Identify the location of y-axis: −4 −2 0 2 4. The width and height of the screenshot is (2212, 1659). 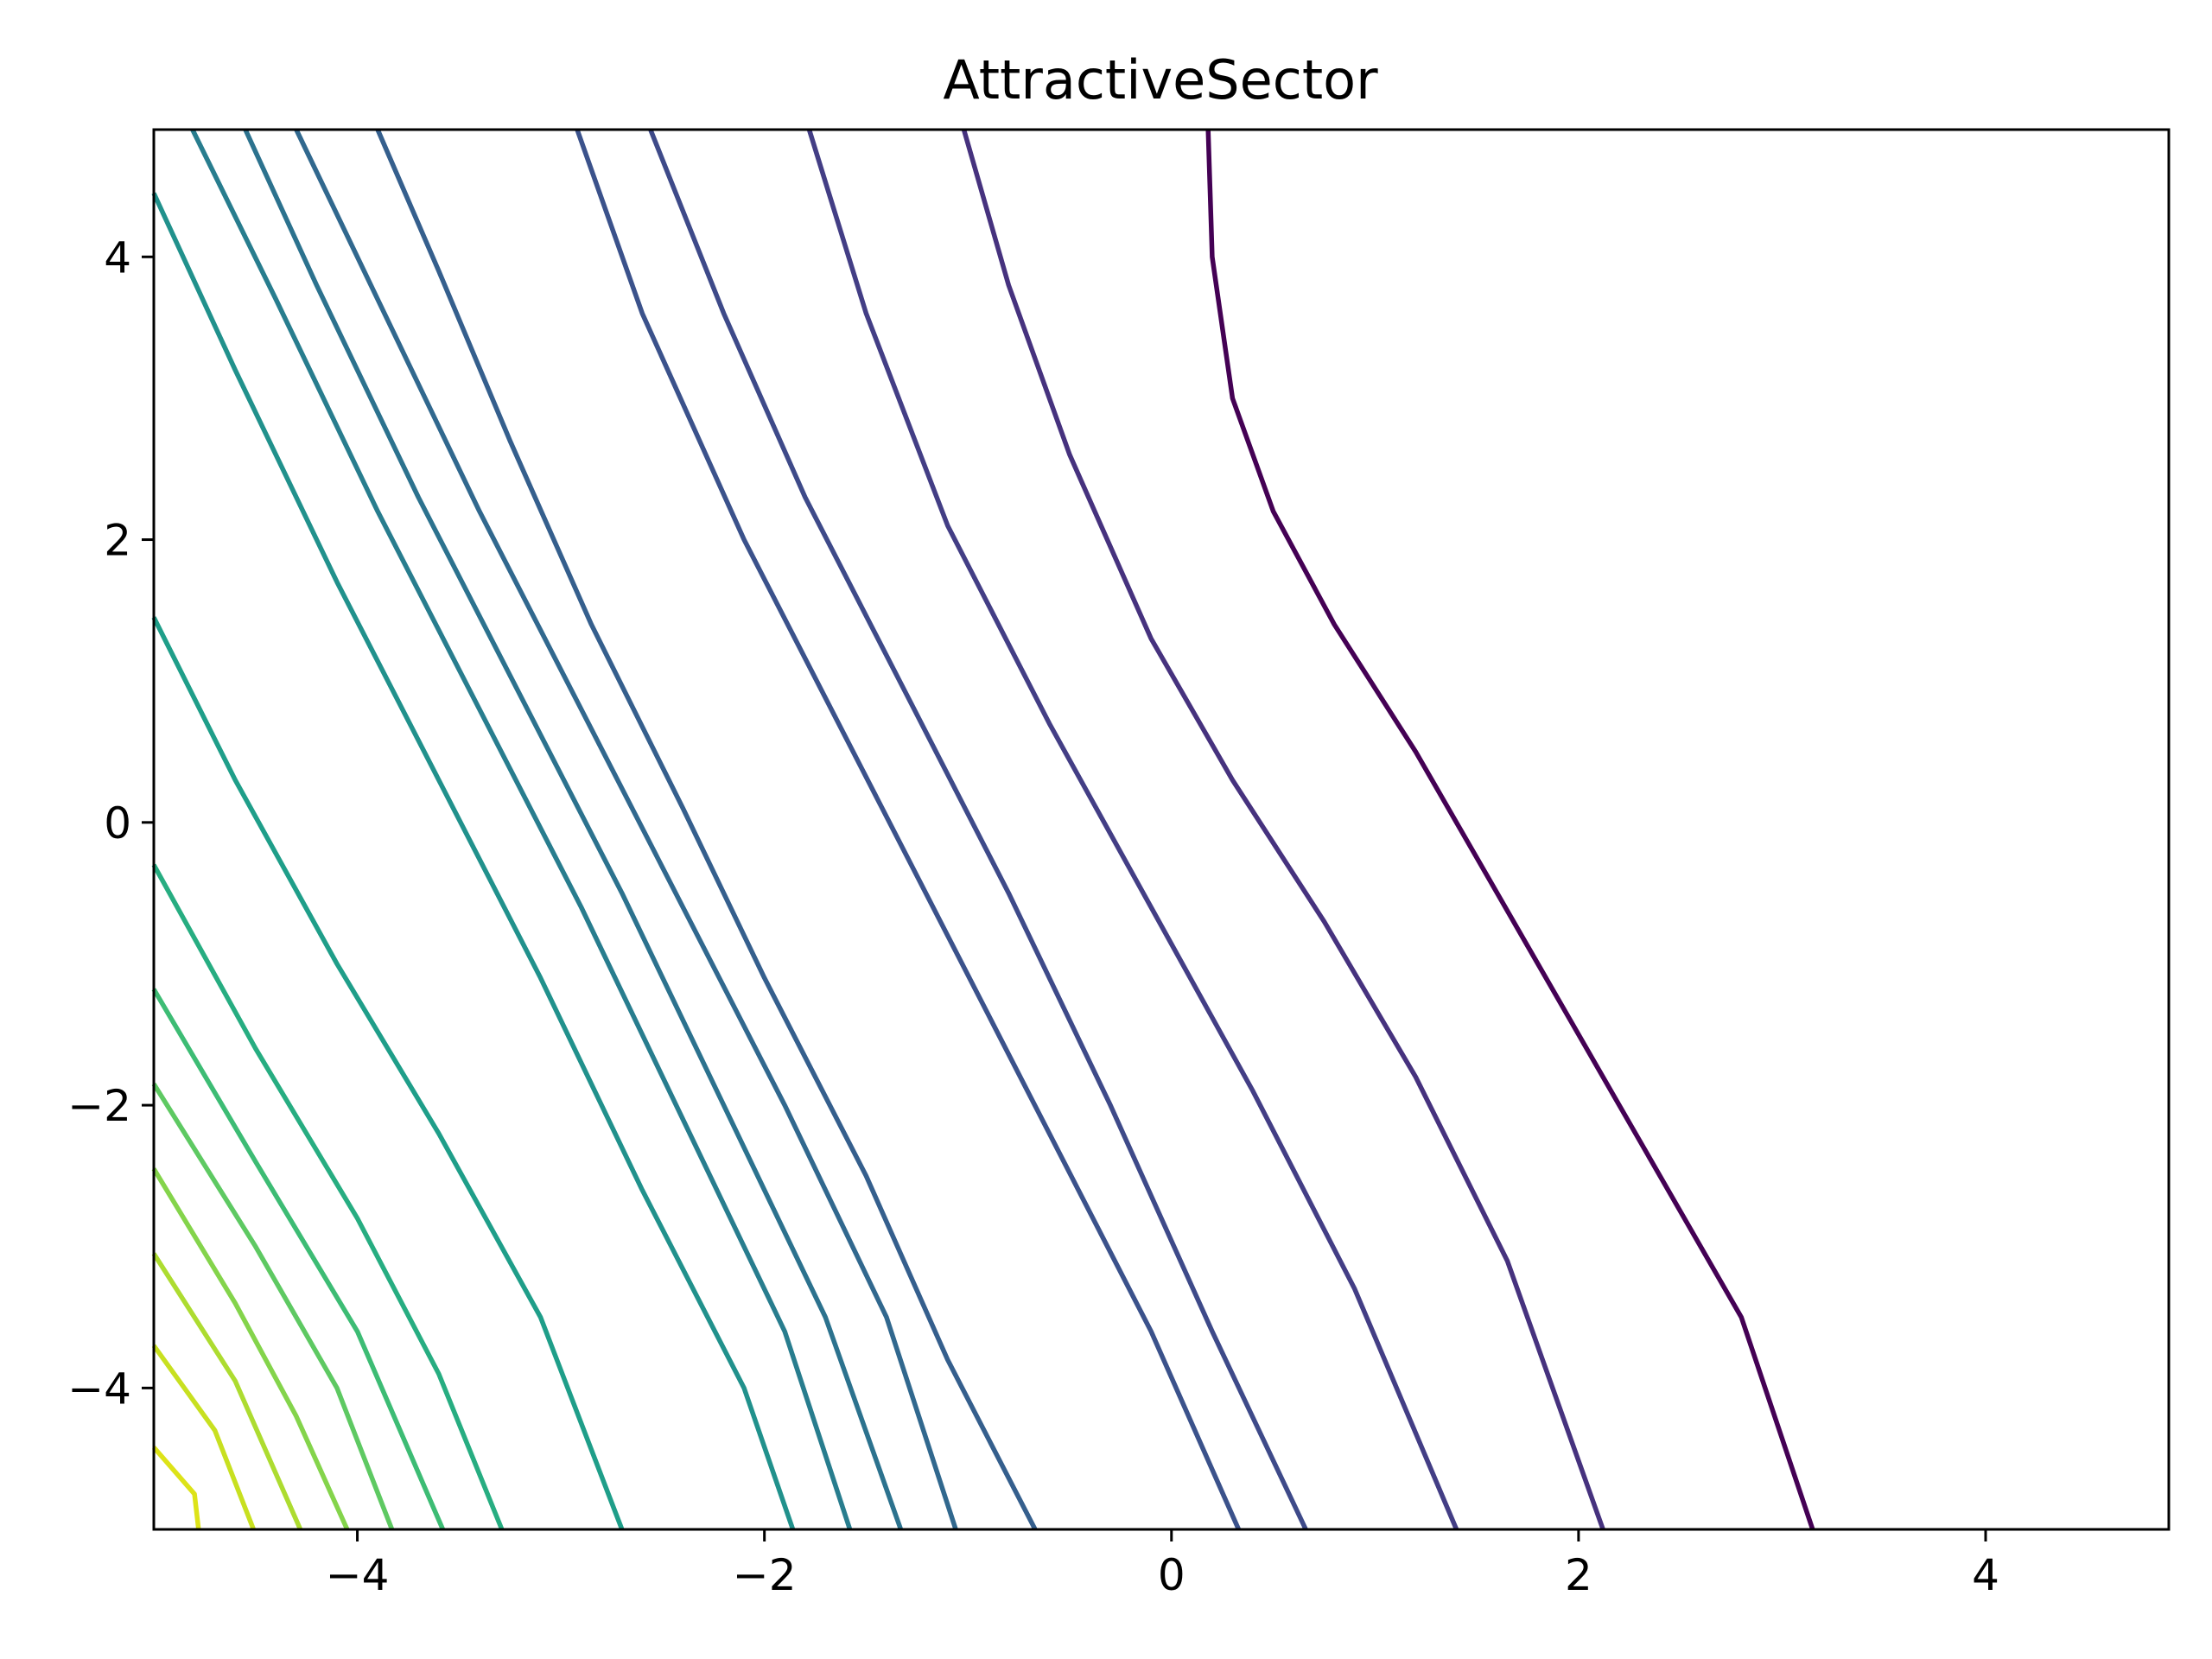
(110, 823).